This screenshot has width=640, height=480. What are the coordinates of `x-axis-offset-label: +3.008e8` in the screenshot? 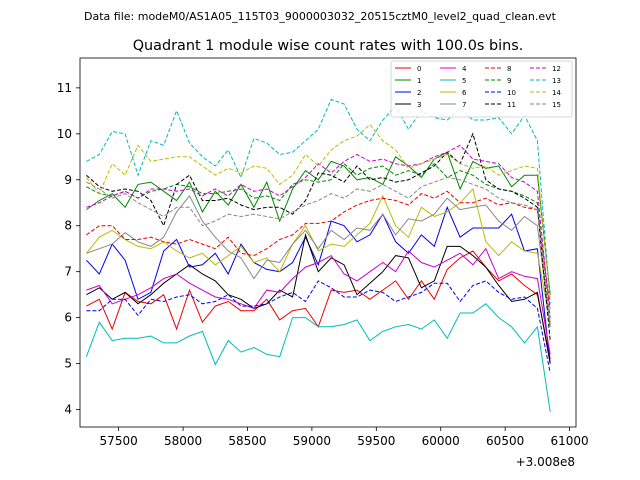 It's located at (545, 462).